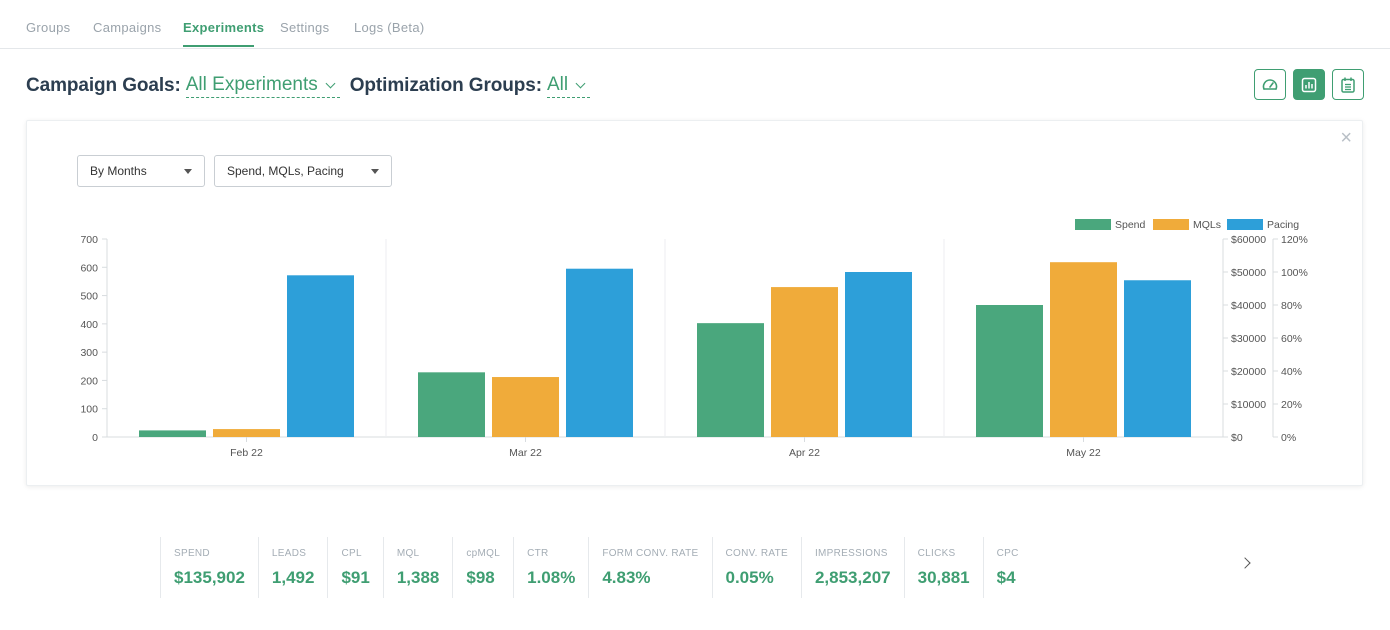 The height and width of the screenshot is (630, 1390). Describe the element at coordinates (851, 553) in the screenshot. I see `stat-label: IMPRESSIONS` at that location.